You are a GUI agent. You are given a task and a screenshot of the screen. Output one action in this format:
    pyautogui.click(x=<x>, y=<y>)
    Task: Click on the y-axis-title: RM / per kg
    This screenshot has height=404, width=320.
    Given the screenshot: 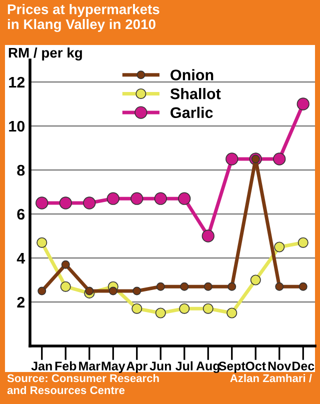 What is the action you would take?
    pyautogui.click(x=45, y=54)
    